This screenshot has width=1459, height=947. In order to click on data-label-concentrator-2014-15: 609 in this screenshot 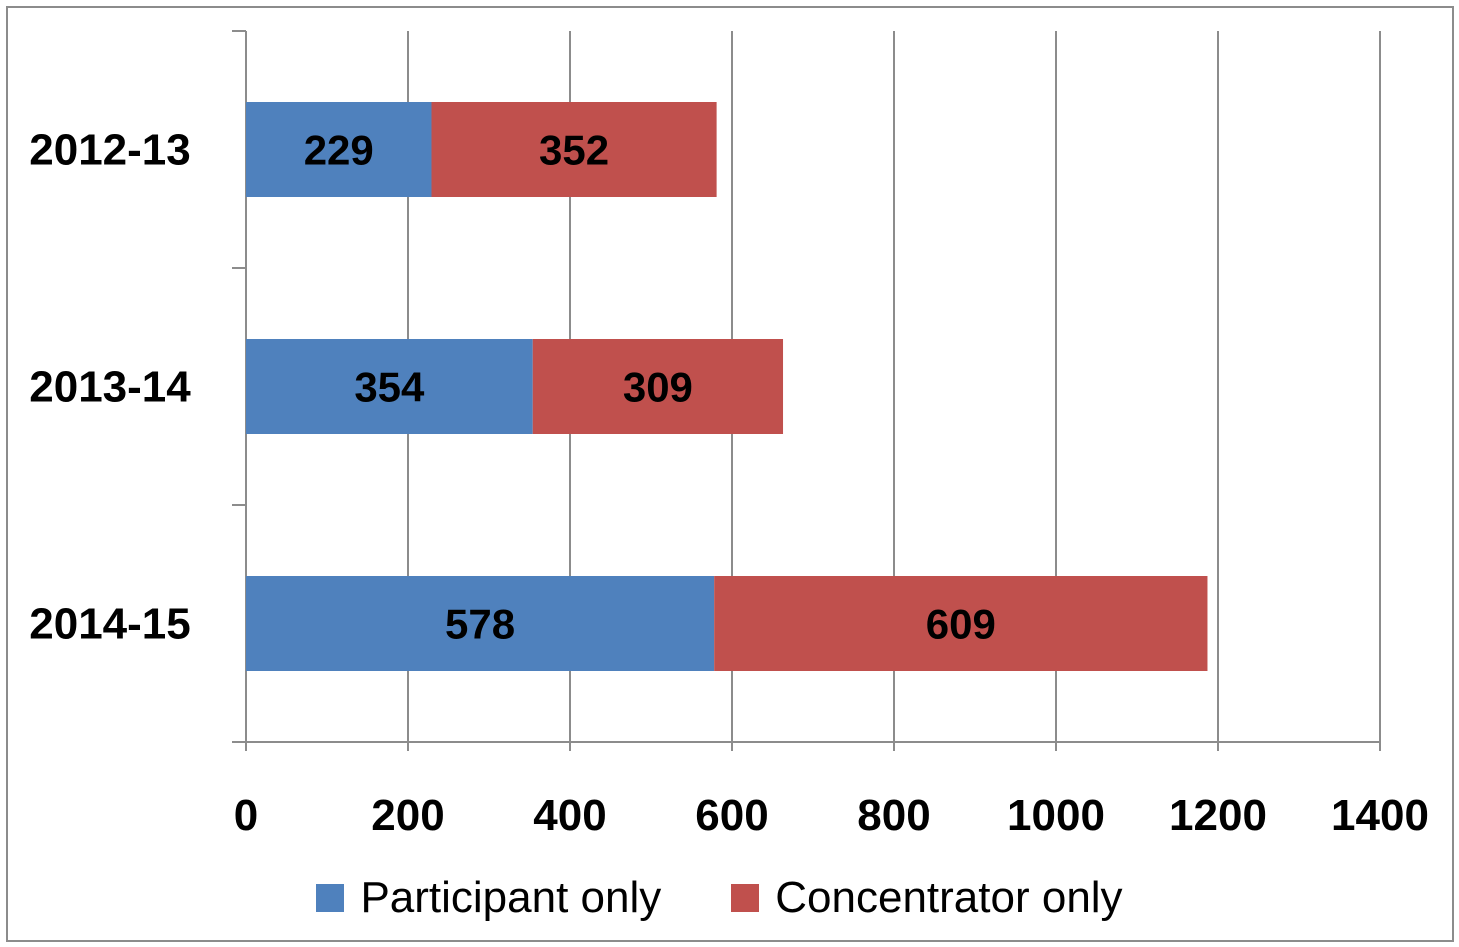, I will do `click(961, 624)`.